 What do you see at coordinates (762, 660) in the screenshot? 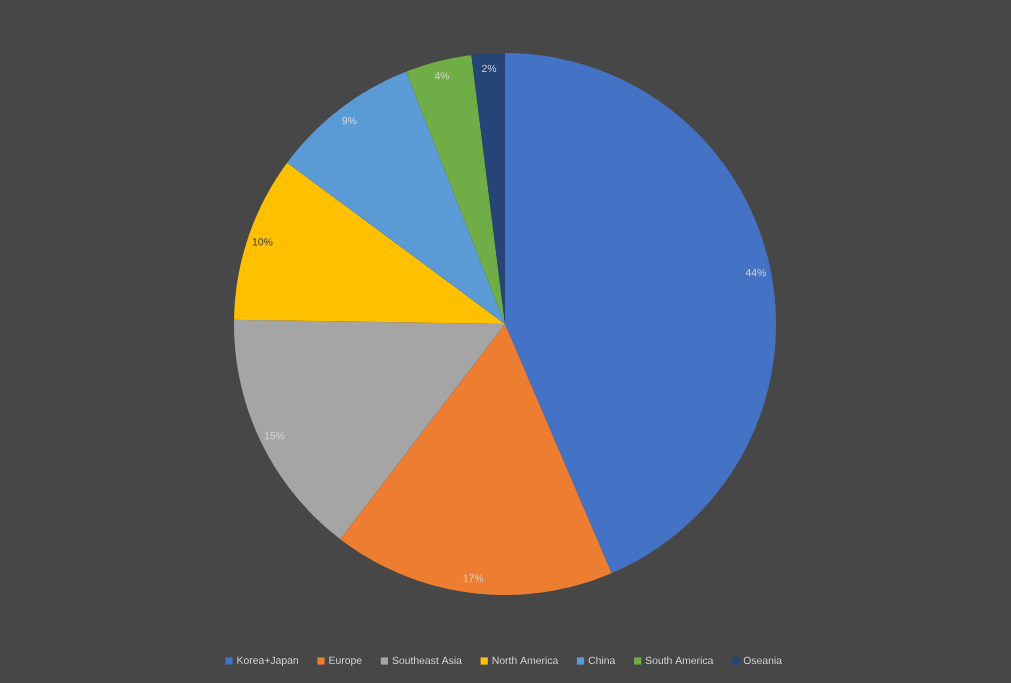
I see `legend-label: Oseania` at bounding box center [762, 660].